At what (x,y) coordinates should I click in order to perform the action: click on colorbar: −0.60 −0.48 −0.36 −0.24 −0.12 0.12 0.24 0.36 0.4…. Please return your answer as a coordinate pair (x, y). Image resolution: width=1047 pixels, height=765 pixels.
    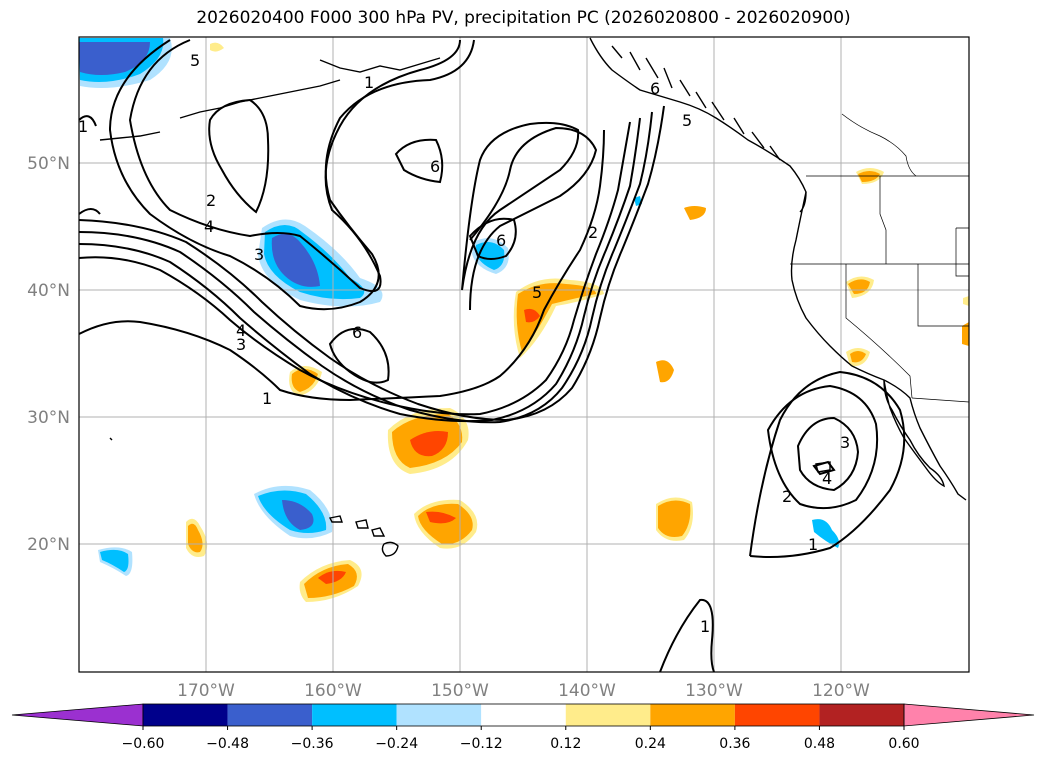
    Looking at the image, I should click on (523, 727).